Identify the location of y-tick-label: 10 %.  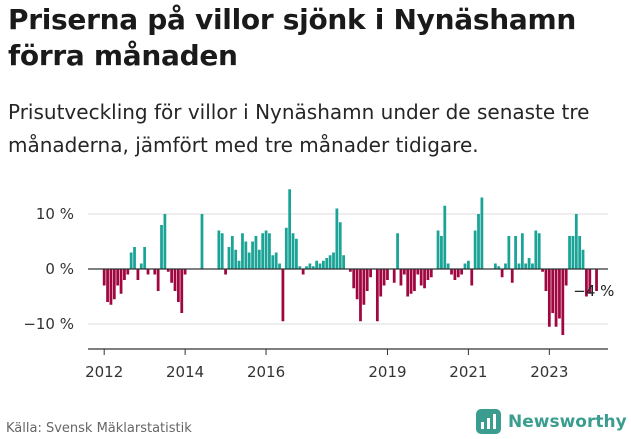
(55, 214).